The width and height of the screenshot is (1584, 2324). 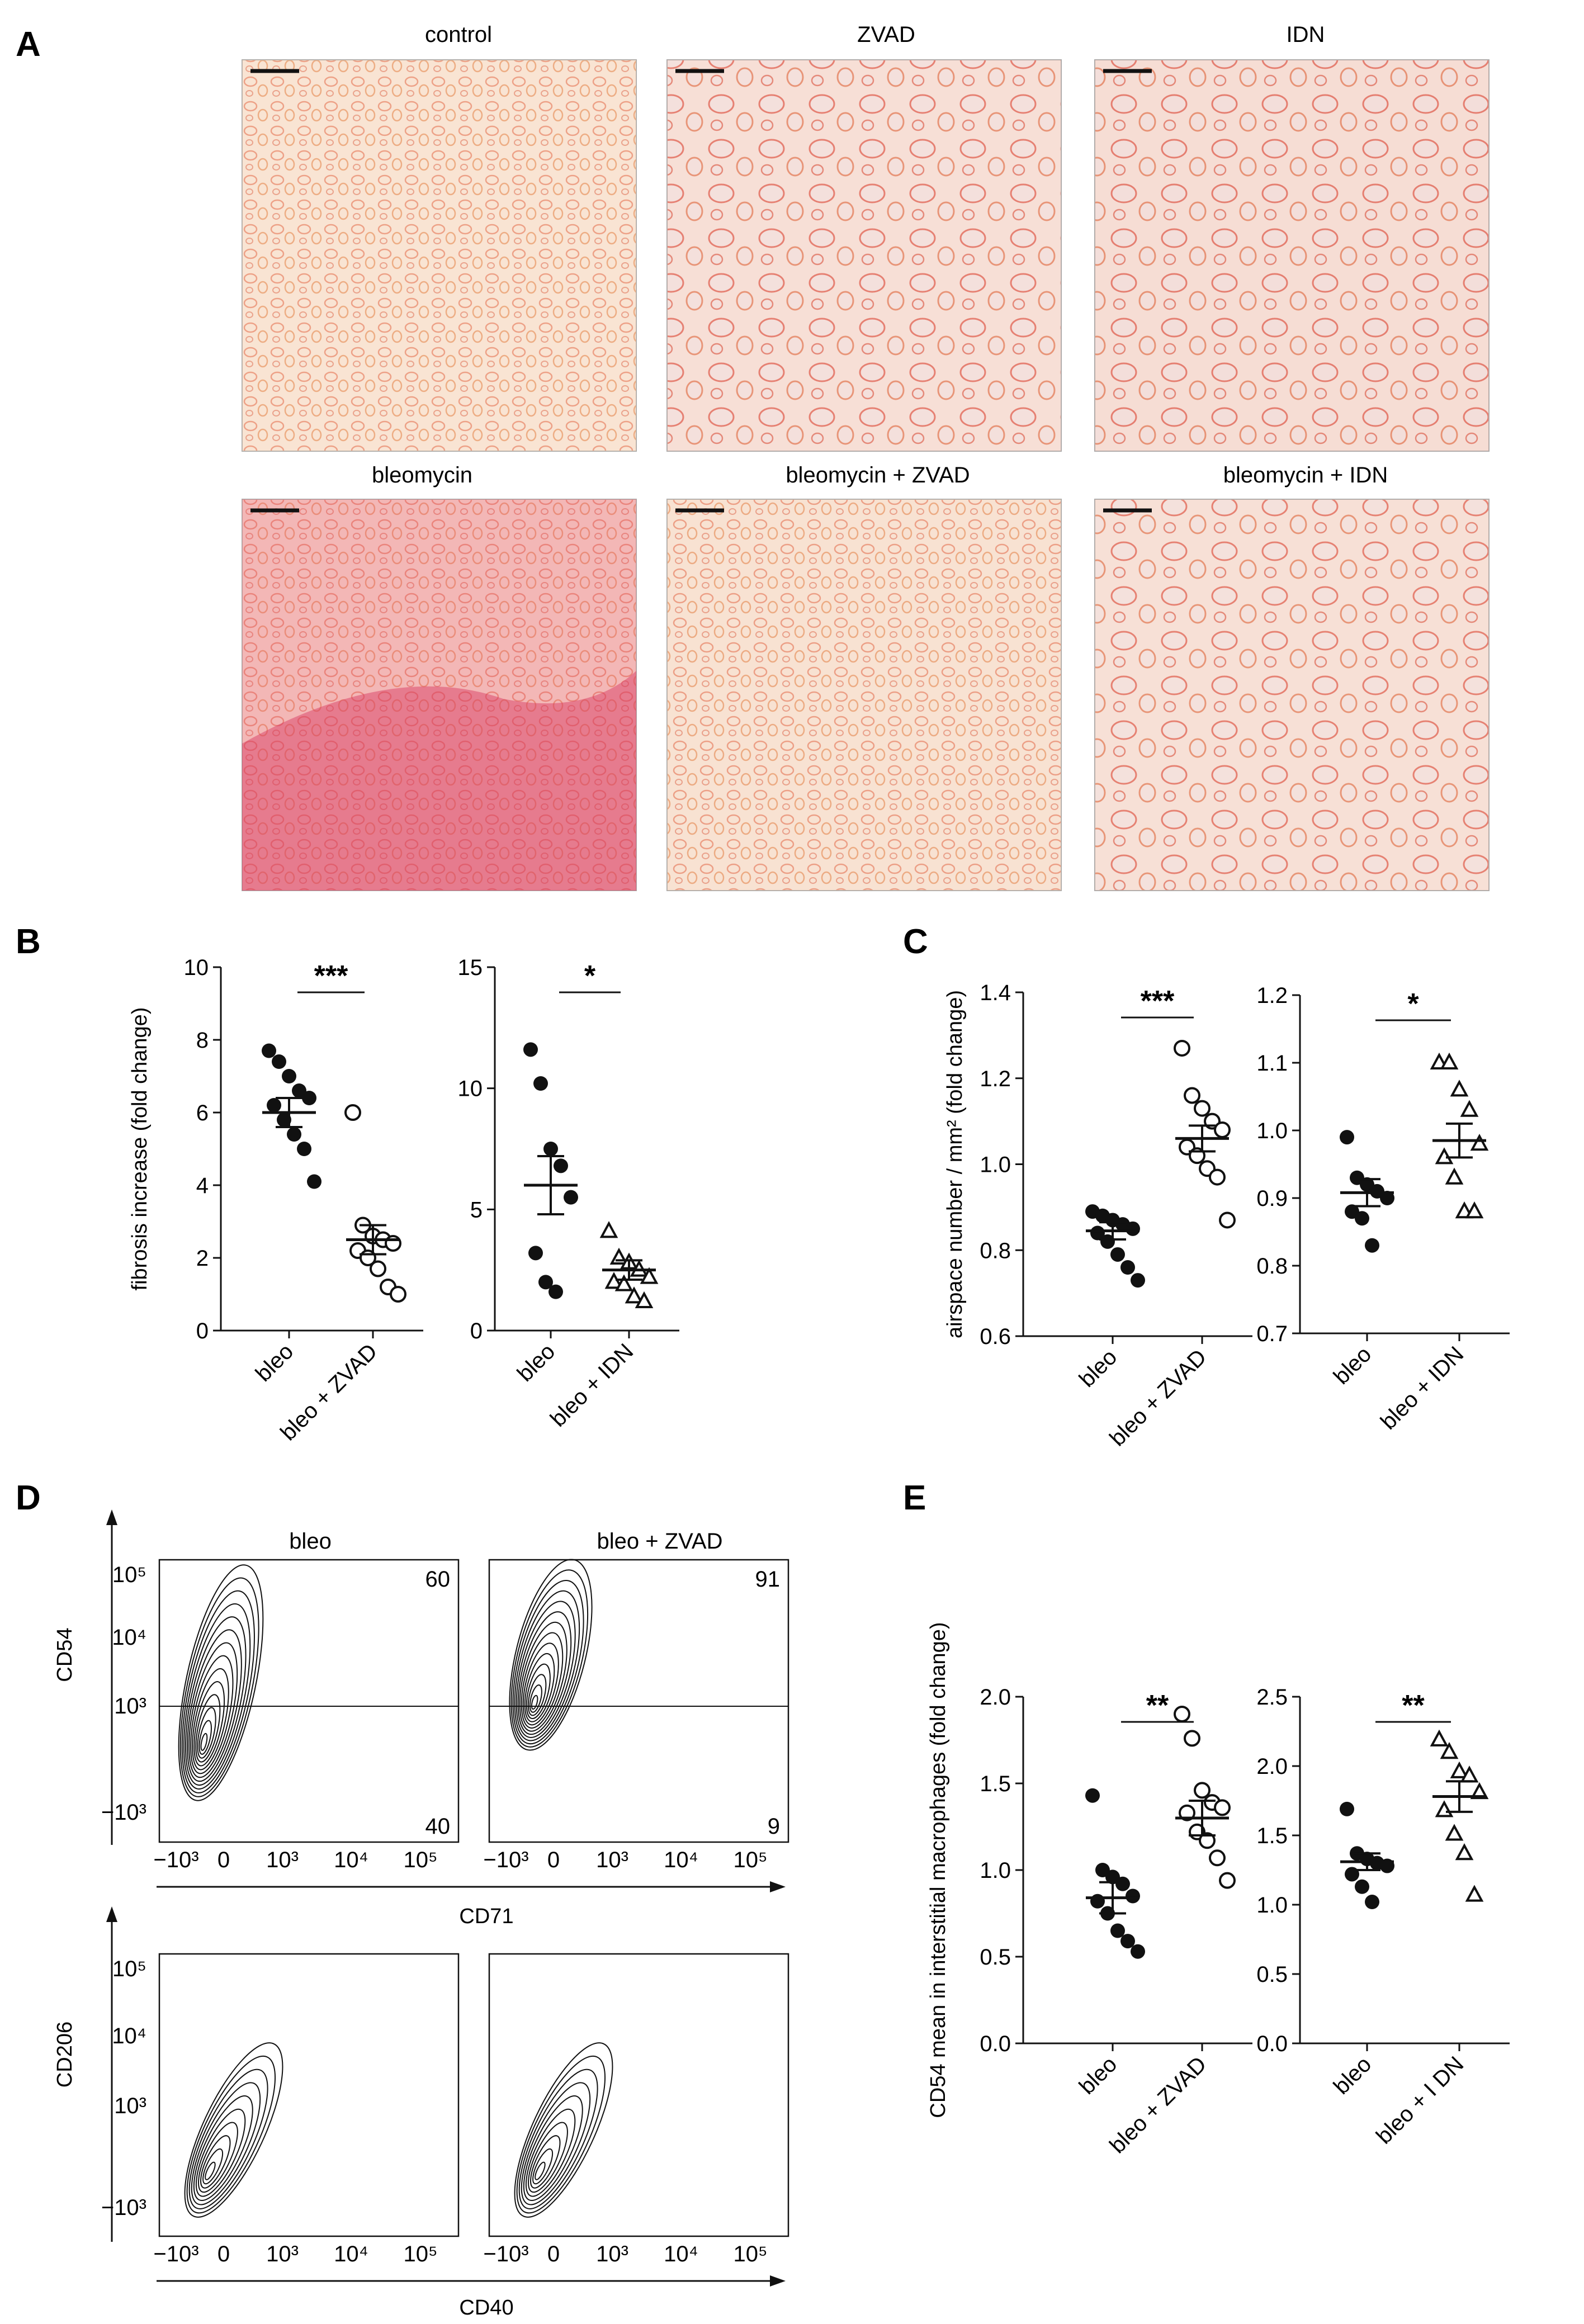 I want to click on gate-lower-zvad: 9, so click(x=774, y=1826).